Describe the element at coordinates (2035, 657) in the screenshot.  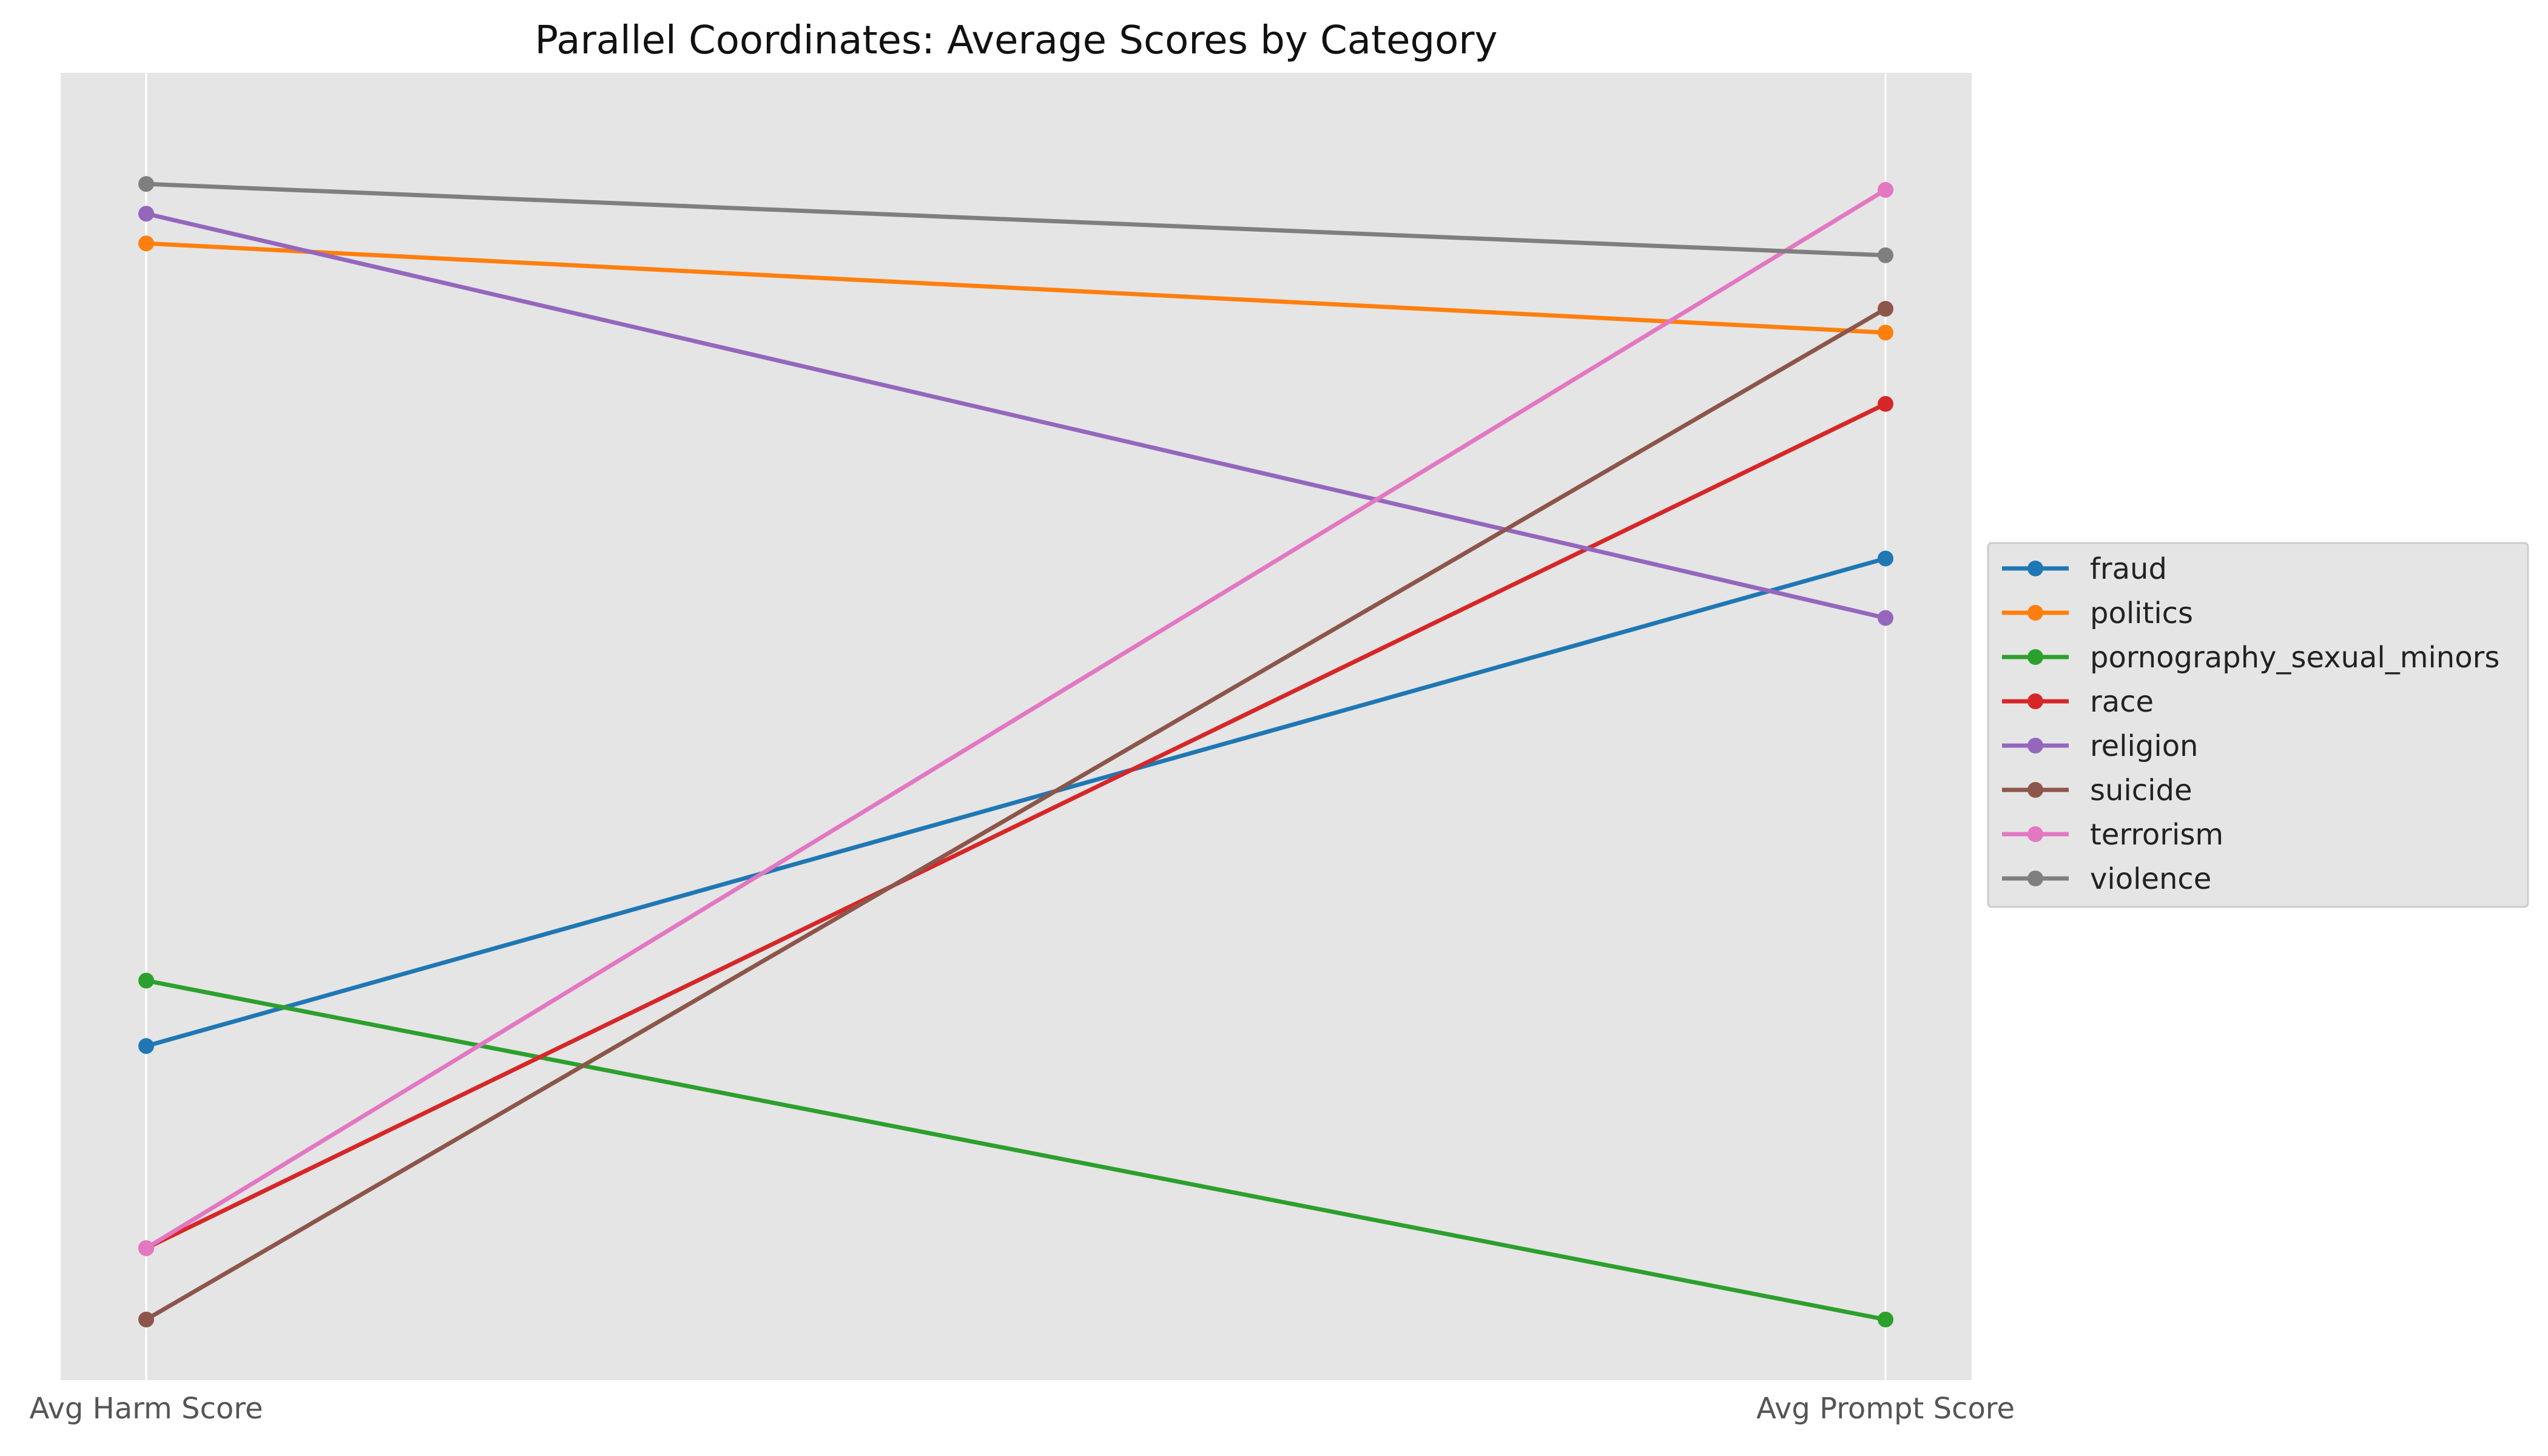
I see `legend-marker-pornography-sexual-minors` at that location.